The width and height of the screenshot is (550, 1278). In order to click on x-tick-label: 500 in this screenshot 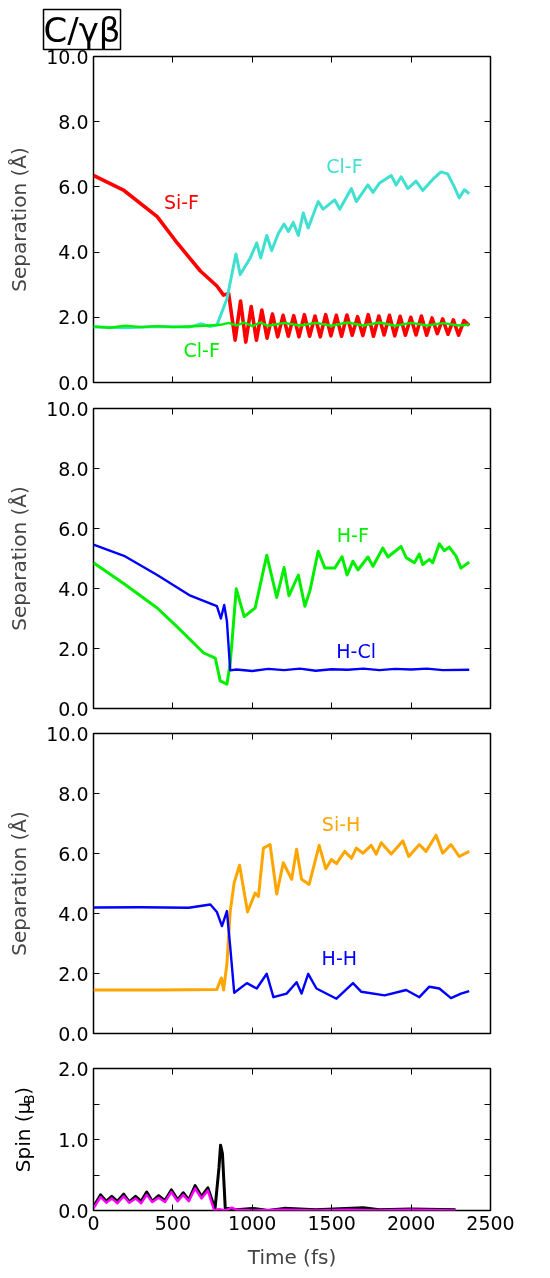, I will do `click(173, 1222)`.